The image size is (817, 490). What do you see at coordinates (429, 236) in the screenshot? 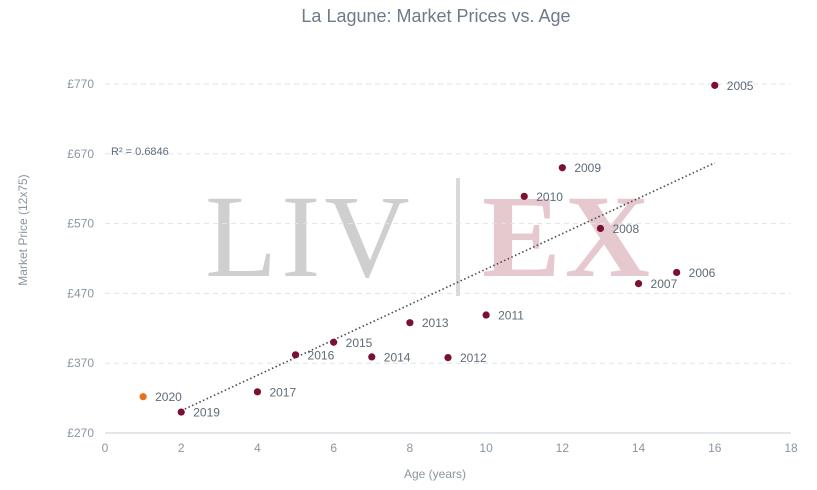
I see `watermark: LIV EX` at bounding box center [429, 236].